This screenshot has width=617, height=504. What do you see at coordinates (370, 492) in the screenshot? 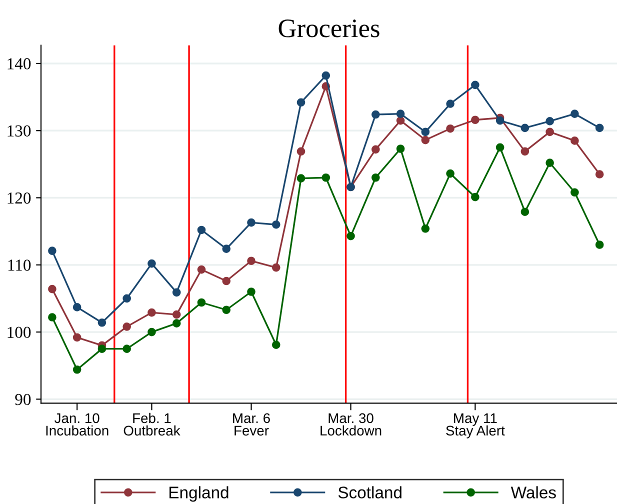
I see `legend-label: Scotland` at bounding box center [370, 492].